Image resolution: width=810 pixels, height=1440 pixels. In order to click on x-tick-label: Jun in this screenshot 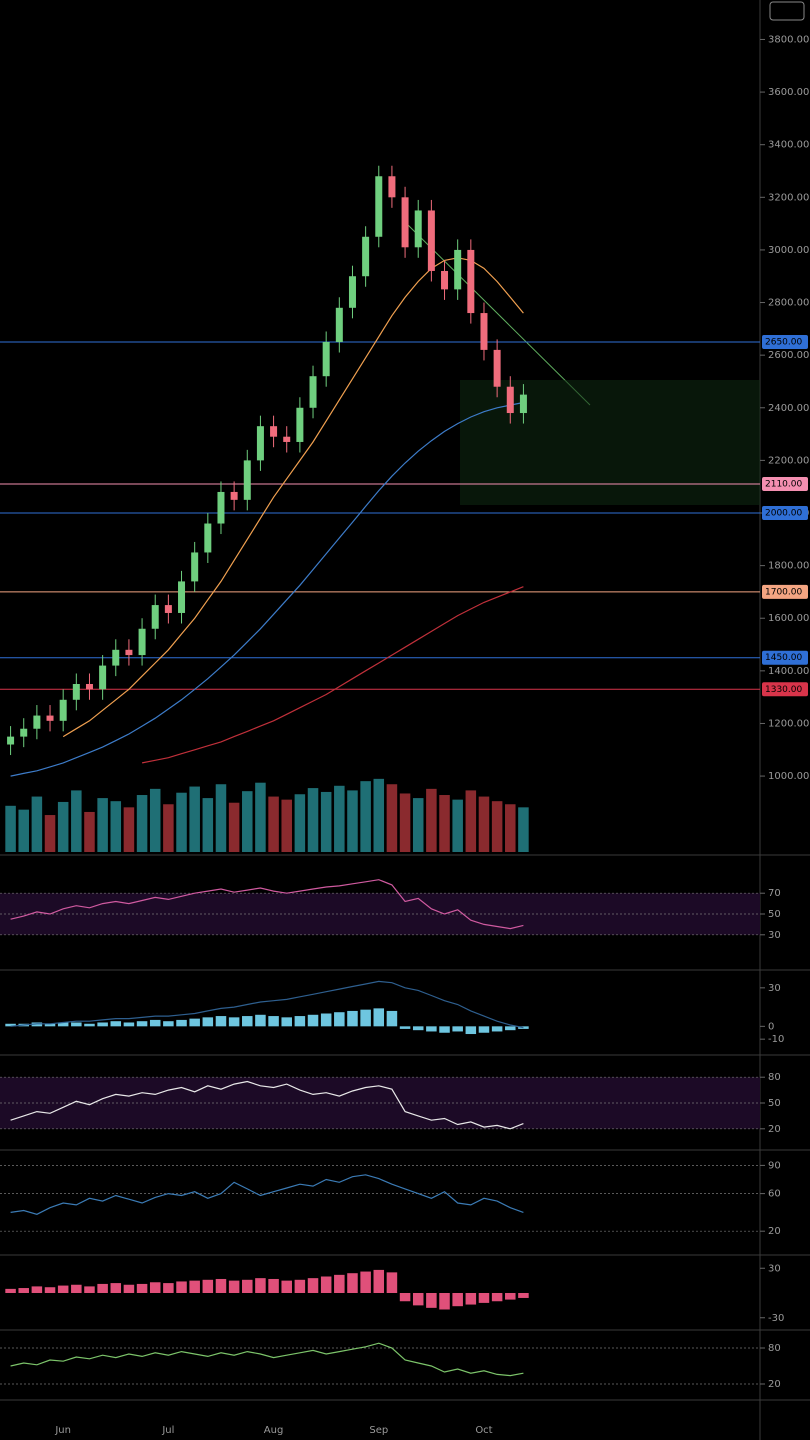, I will do `click(62, 1430)`.